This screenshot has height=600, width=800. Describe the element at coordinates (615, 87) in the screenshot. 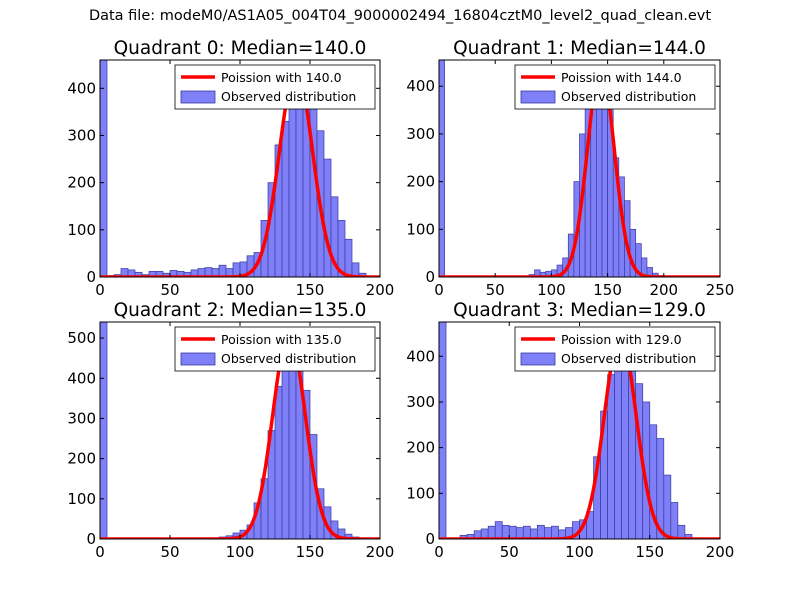

I see `legend: Poission with 144.0 Observed distribution` at that location.